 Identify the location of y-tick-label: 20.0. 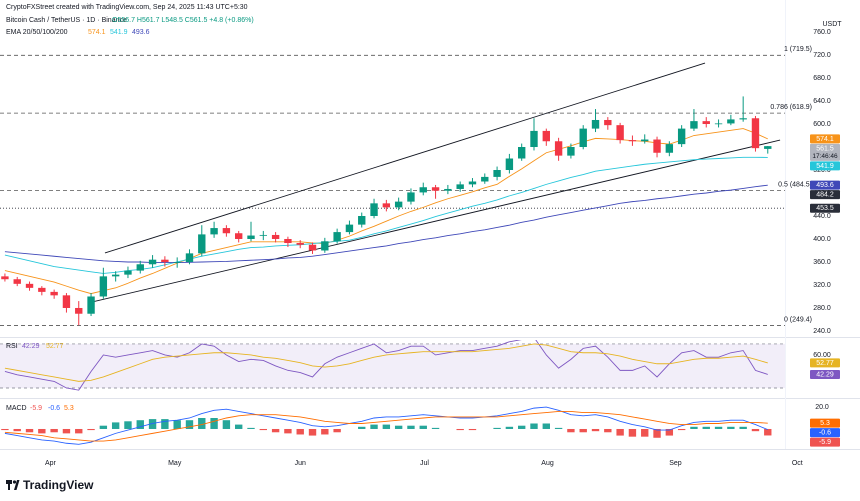
(822, 407).